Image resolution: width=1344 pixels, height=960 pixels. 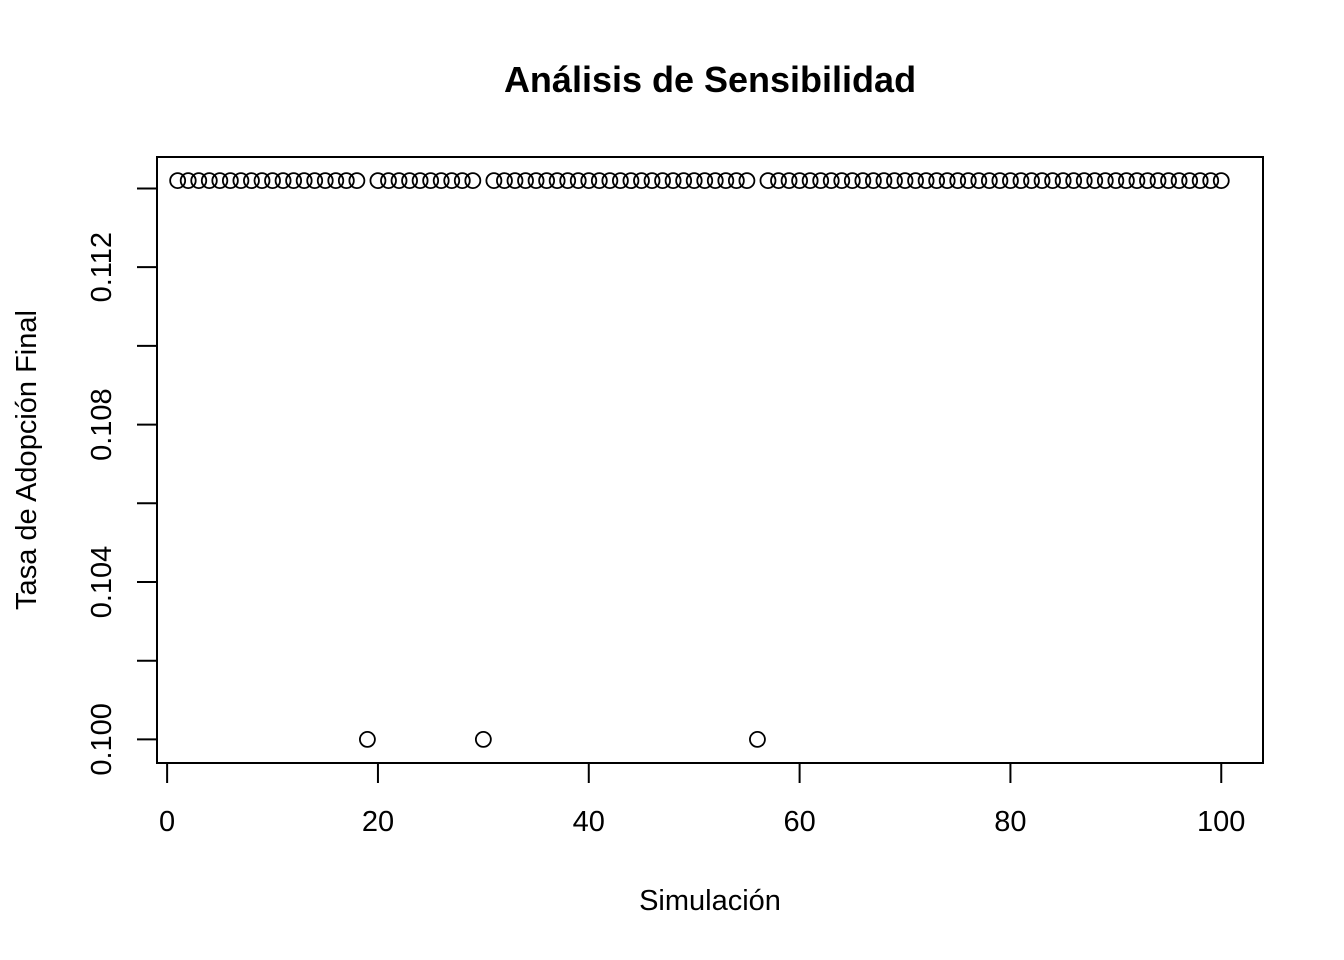 What do you see at coordinates (102, 424) in the screenshot?
I see `y-tick-label: 0.108` at bounding box center [102, 424].